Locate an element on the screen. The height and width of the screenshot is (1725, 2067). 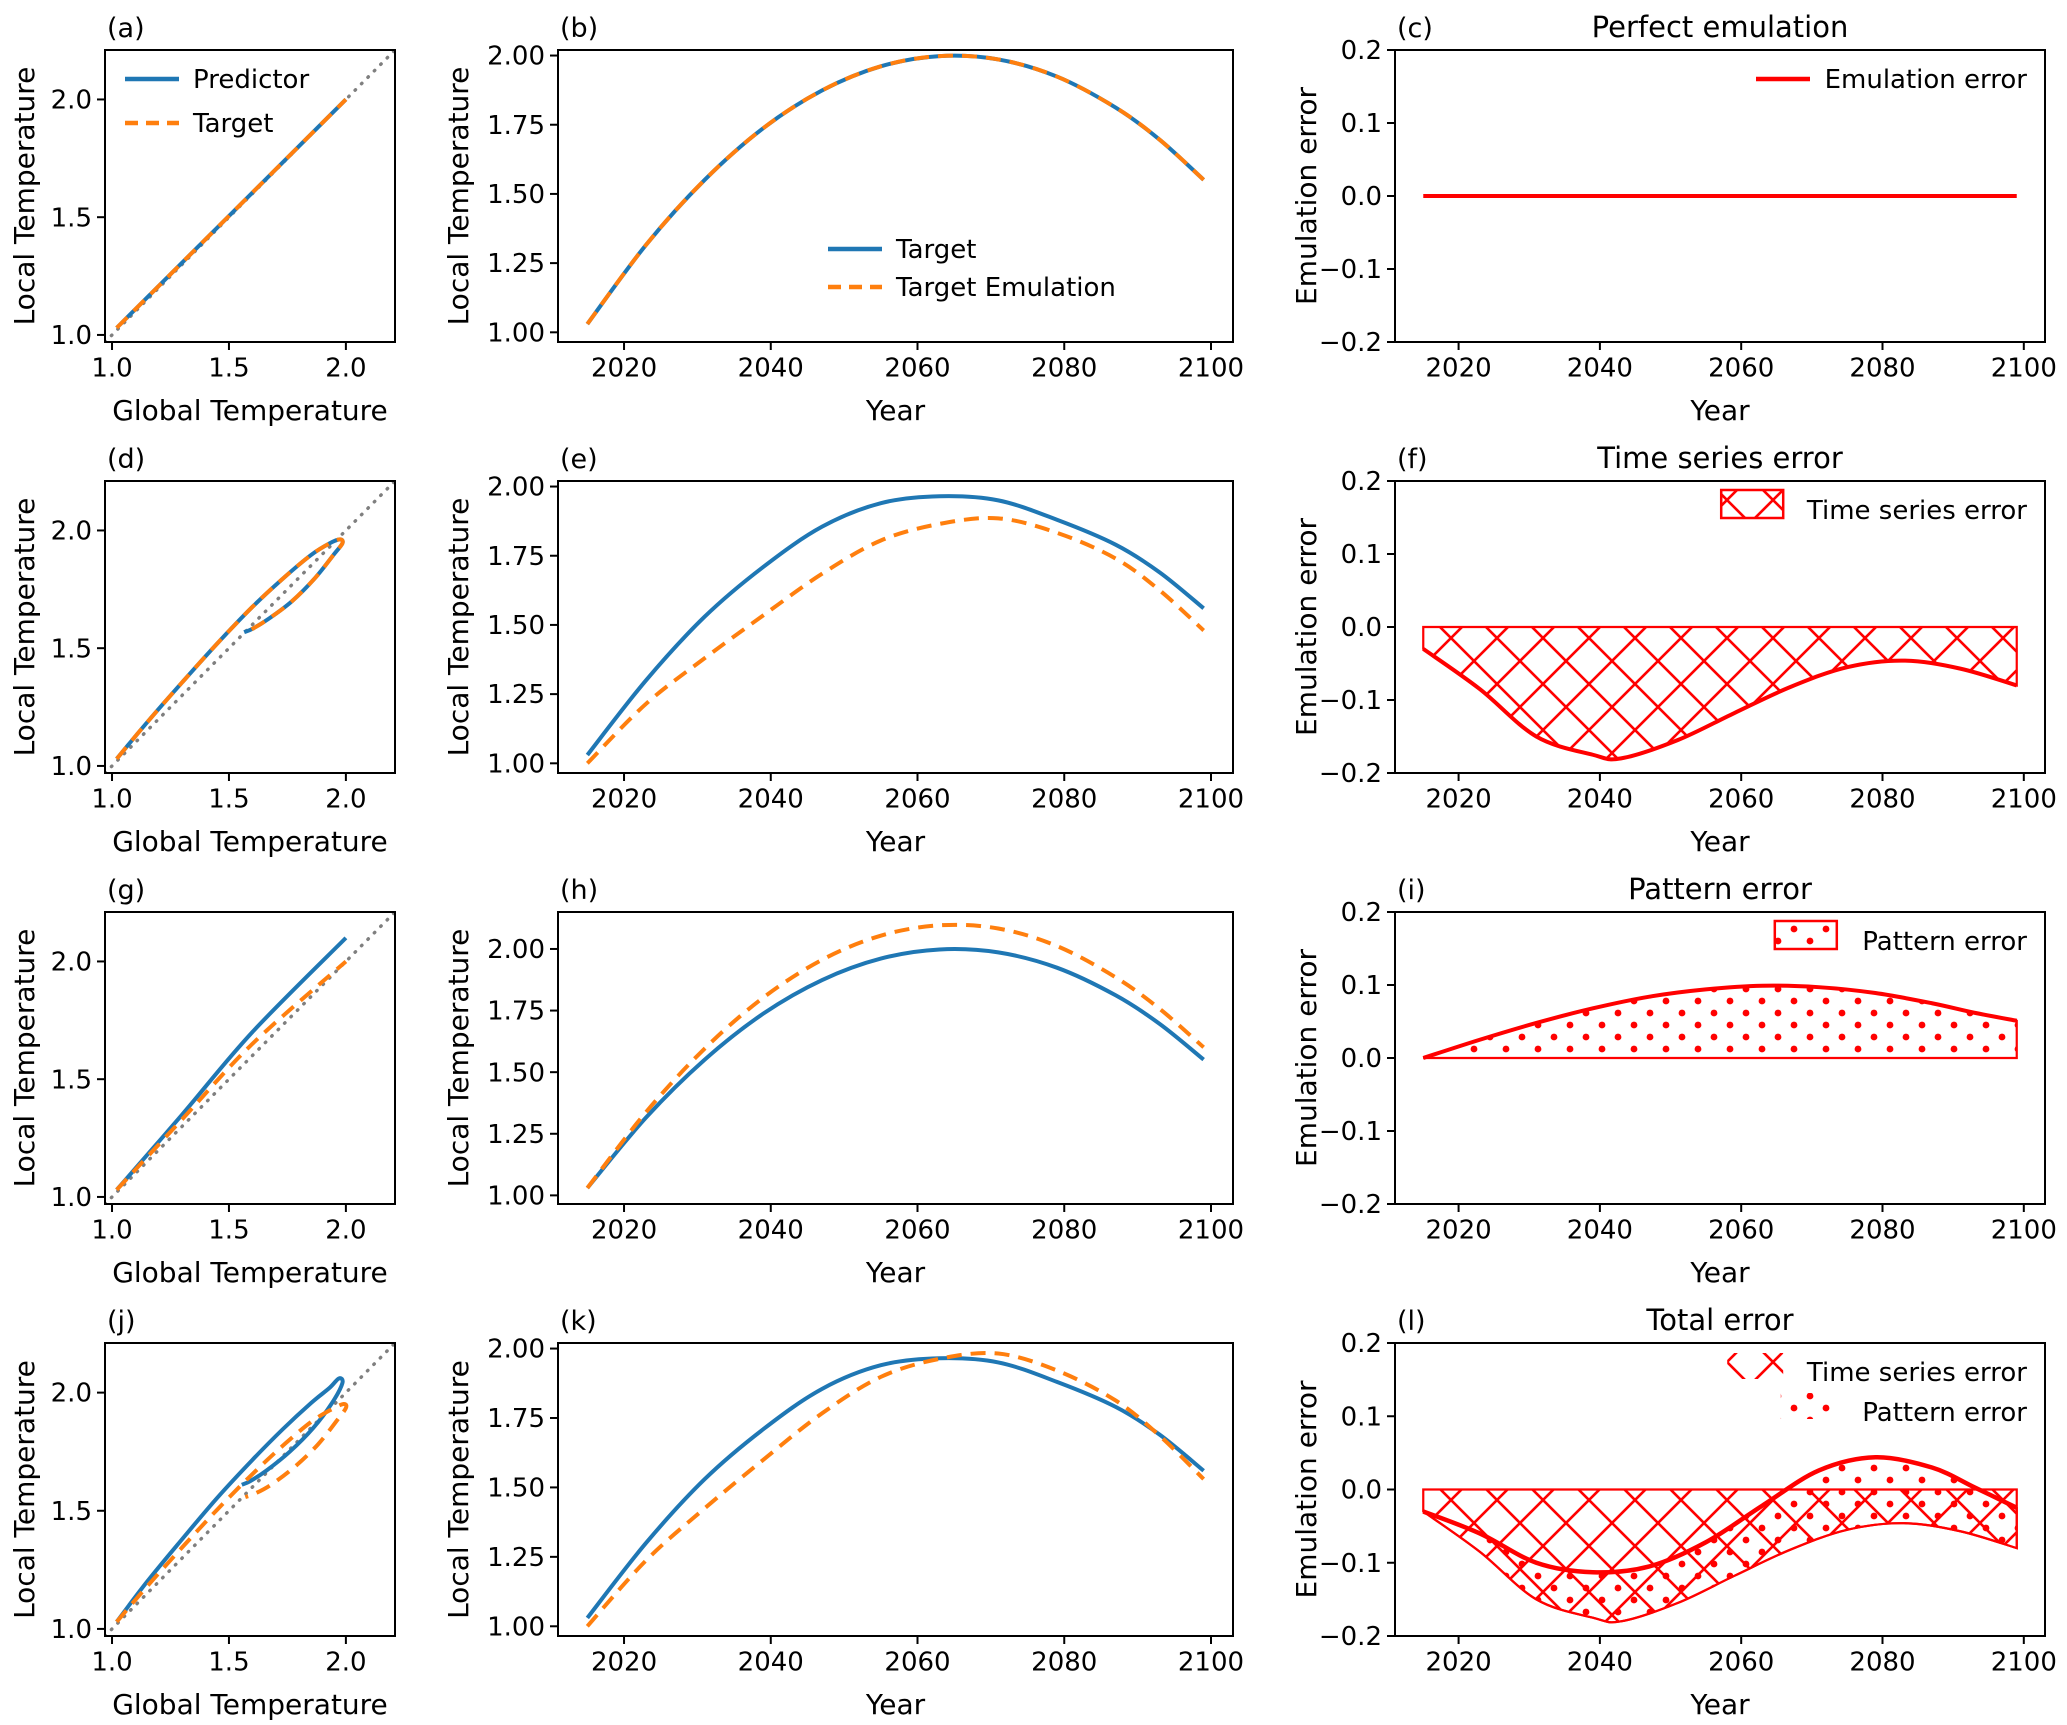
panel-letter-g: (g) is located at coordinates (126, 890).